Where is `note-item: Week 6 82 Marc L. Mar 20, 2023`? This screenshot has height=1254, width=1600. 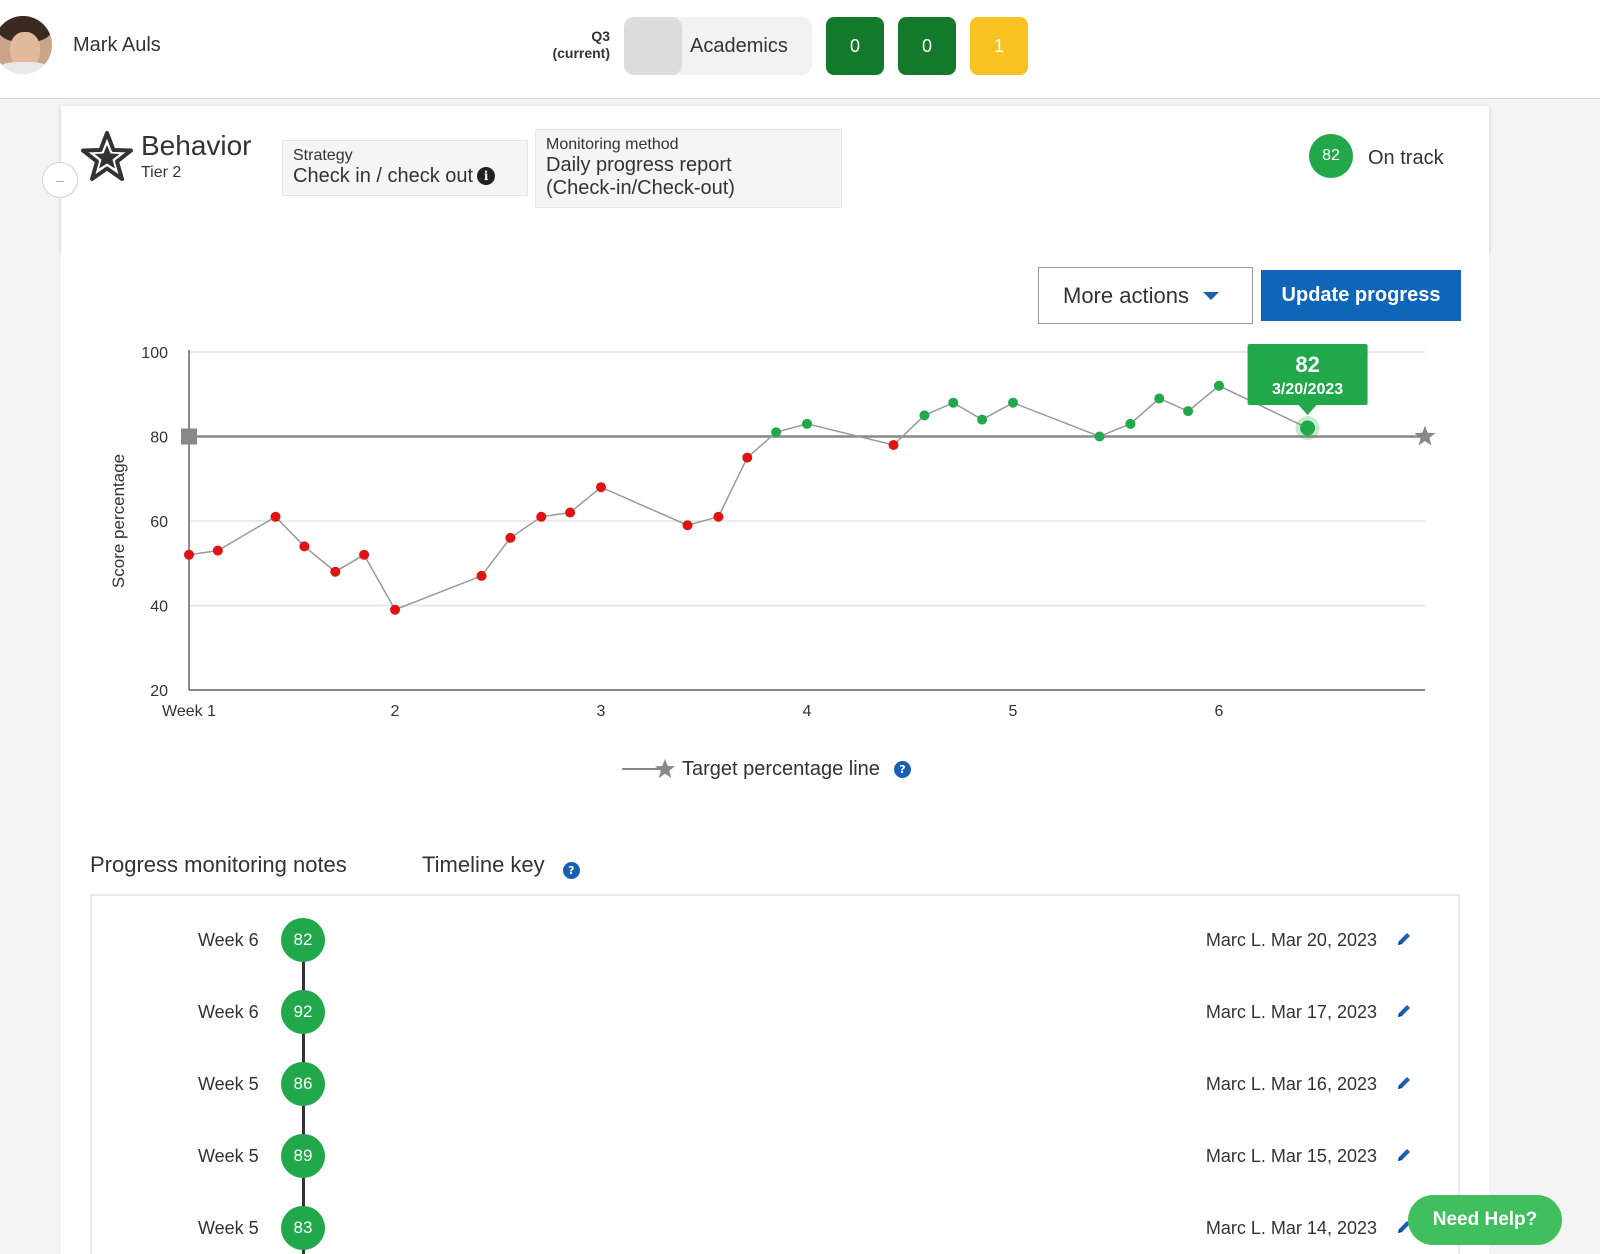
note-item: Week 6 82 Marc L. Mar 20, 2023 is located at coordinates (775, 940).